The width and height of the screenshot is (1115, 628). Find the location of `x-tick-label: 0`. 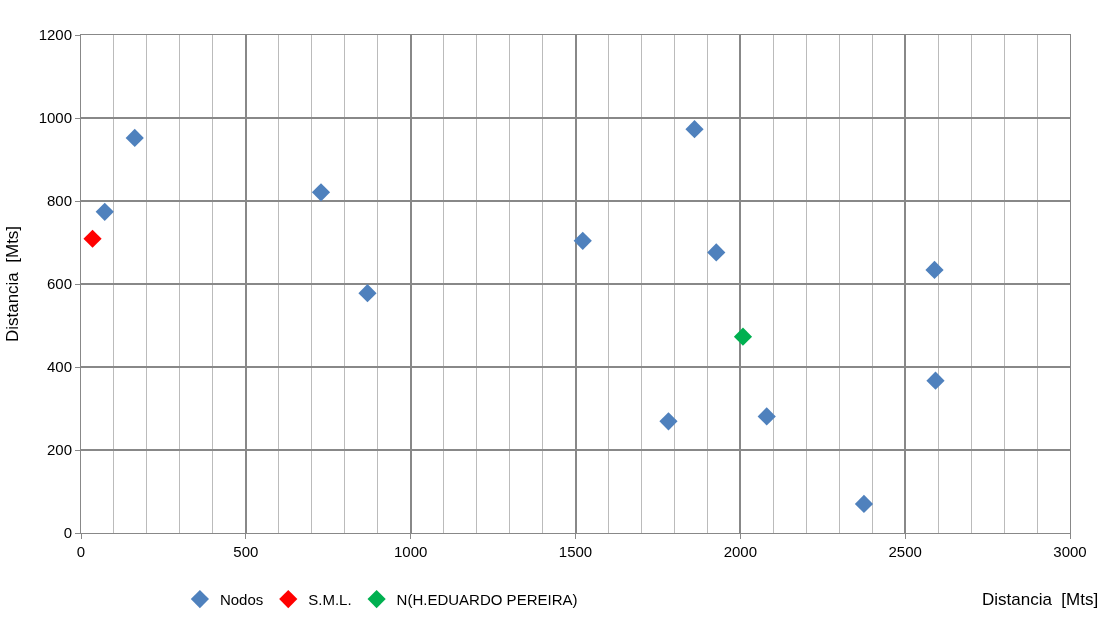

x-tick-label: 0 is located at coordinates (81, 551).